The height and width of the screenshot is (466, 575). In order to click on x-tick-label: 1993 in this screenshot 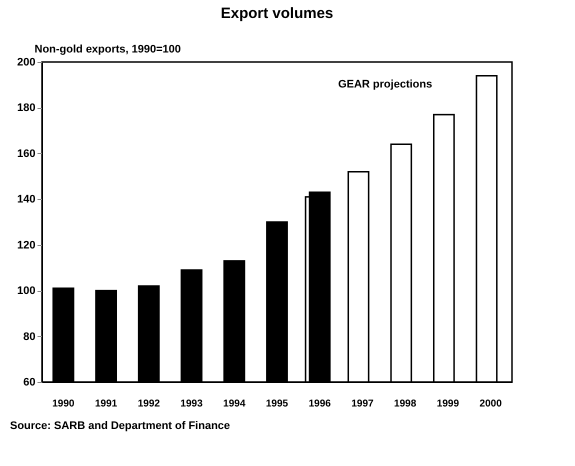, I will do `click(192, 404)`.